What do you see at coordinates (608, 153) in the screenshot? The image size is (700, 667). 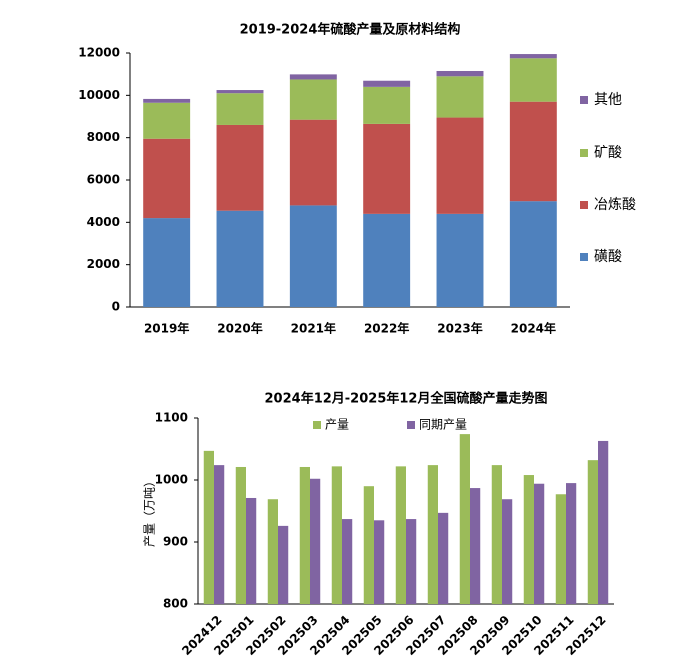 I see `legend-label: 矿酸` at bounding box center [608, 153].